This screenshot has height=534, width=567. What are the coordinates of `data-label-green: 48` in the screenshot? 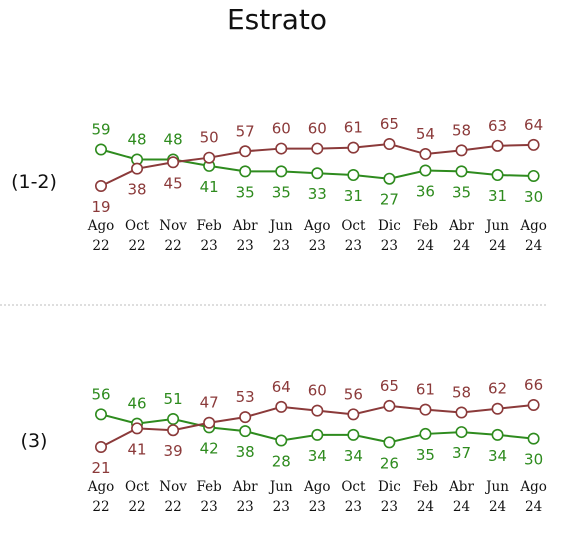 It's located at (173, 140).